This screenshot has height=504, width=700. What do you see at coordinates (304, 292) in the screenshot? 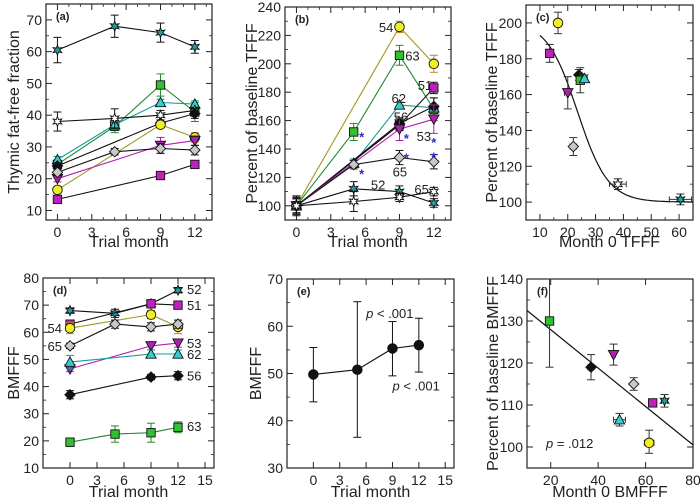
I see `panel-label: (e)` at bounding box center [304, 292].